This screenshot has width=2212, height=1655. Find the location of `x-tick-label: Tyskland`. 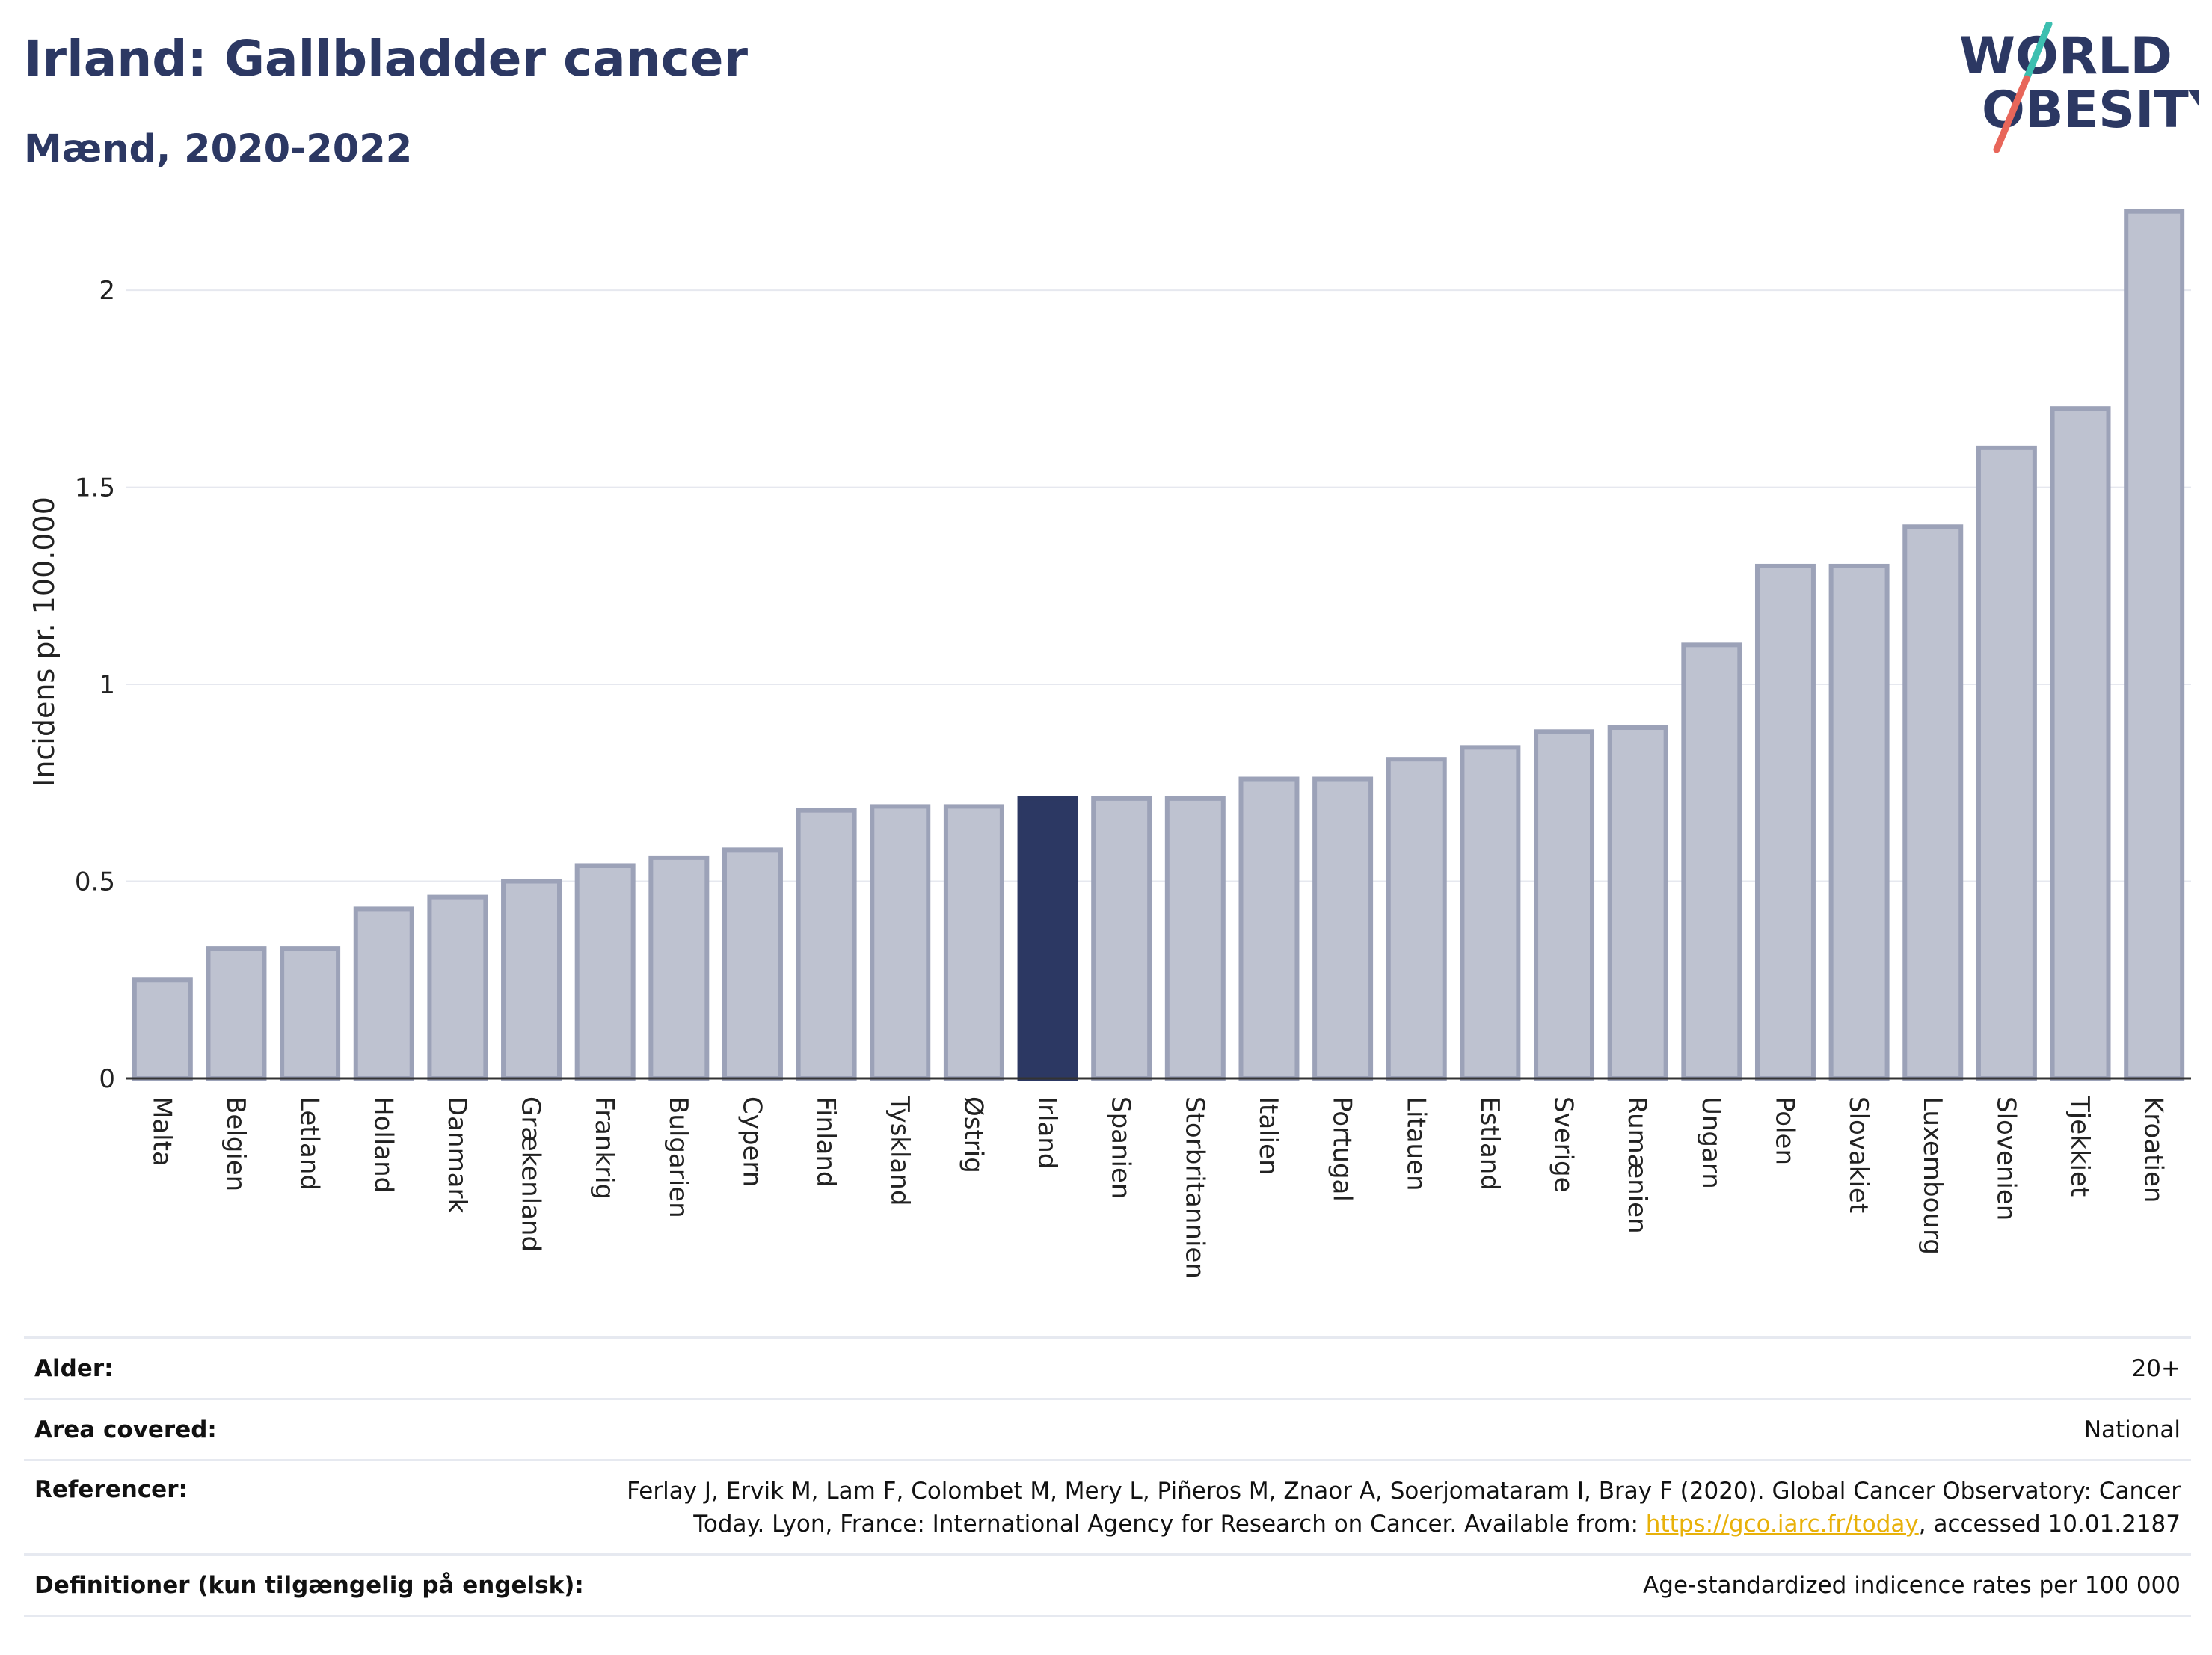

x-tick-label: Tyskland is located at coordinates (900, 1151).